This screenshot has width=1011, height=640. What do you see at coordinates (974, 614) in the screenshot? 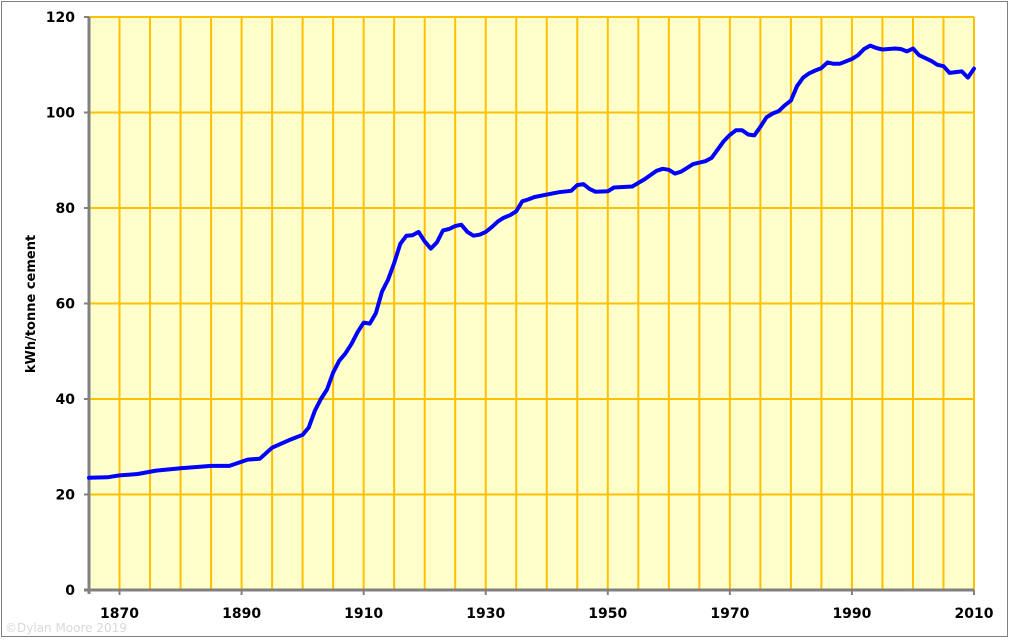
I see `x-tick-label: 2010` at bounding box center [974, 614].